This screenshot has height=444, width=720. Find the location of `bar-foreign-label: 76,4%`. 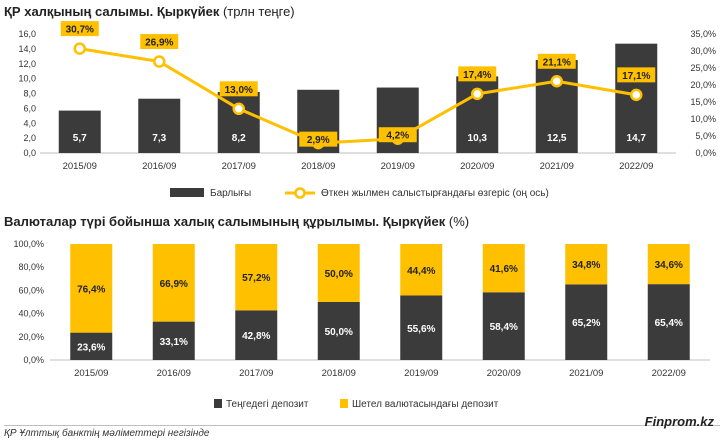

bar-foreign-label: 76,4% is located at coordinates (91, 289).